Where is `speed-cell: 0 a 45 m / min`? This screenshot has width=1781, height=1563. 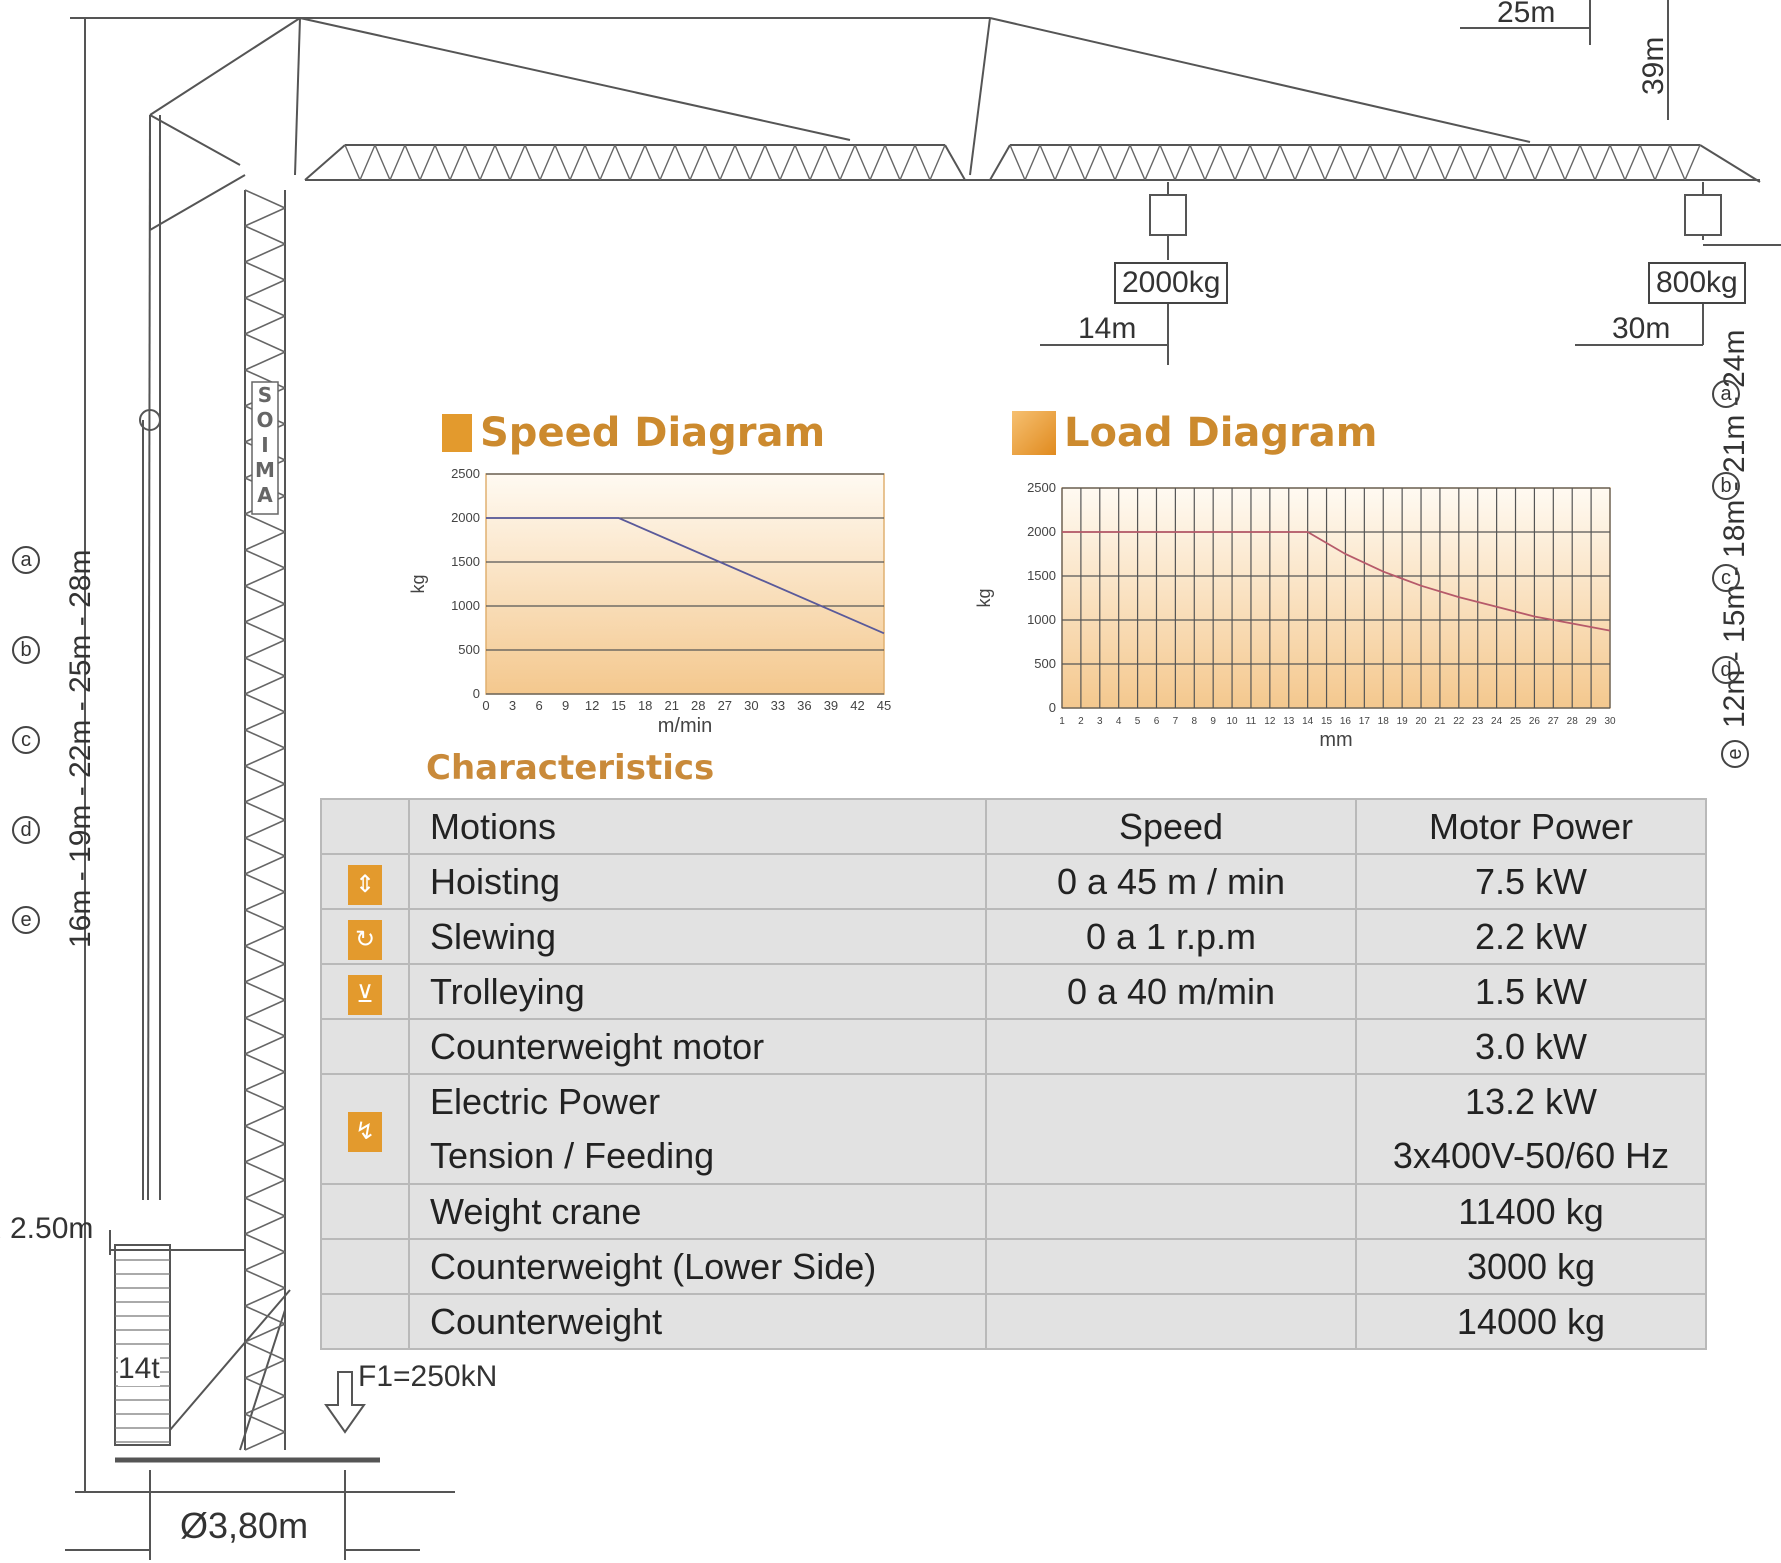 speed-cell: 0 a 45 m / min is located at coordinates (1171, 881).